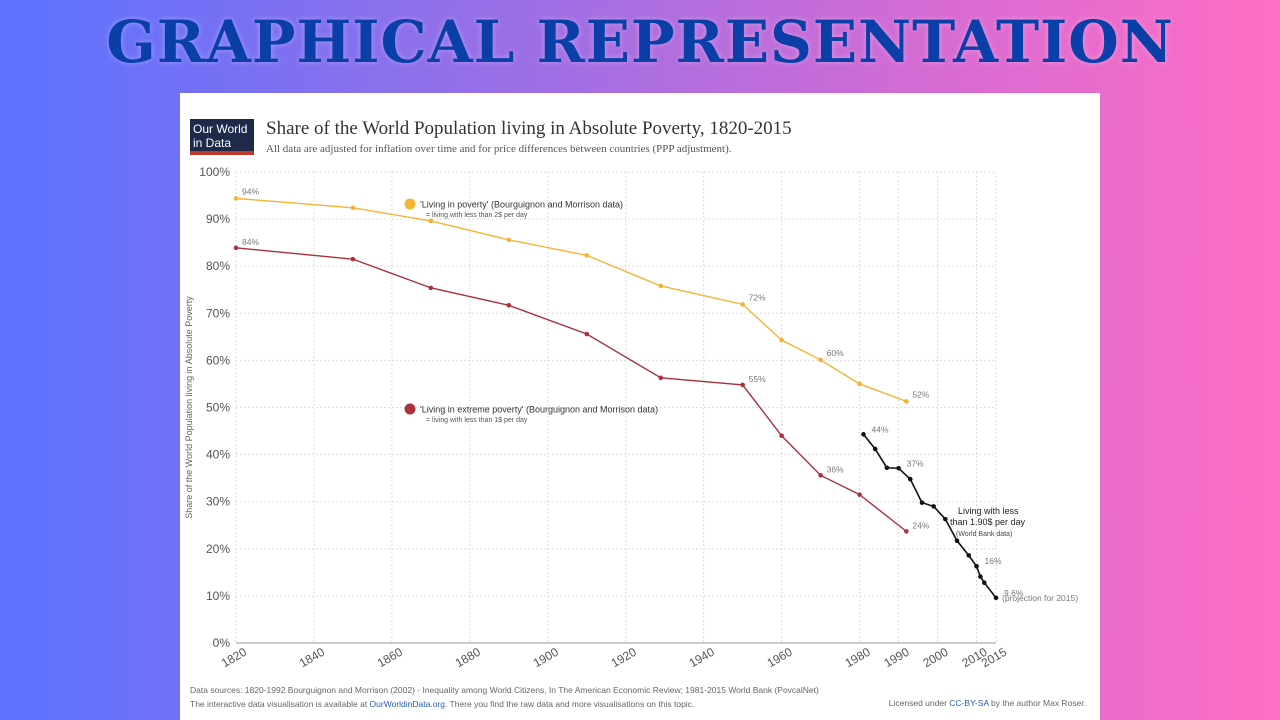 The image size is (1280, 720). What do you see at coordinates (835, 469) in the screenshot?
I see `data-label: 36%` at bounding box center [835, 469].